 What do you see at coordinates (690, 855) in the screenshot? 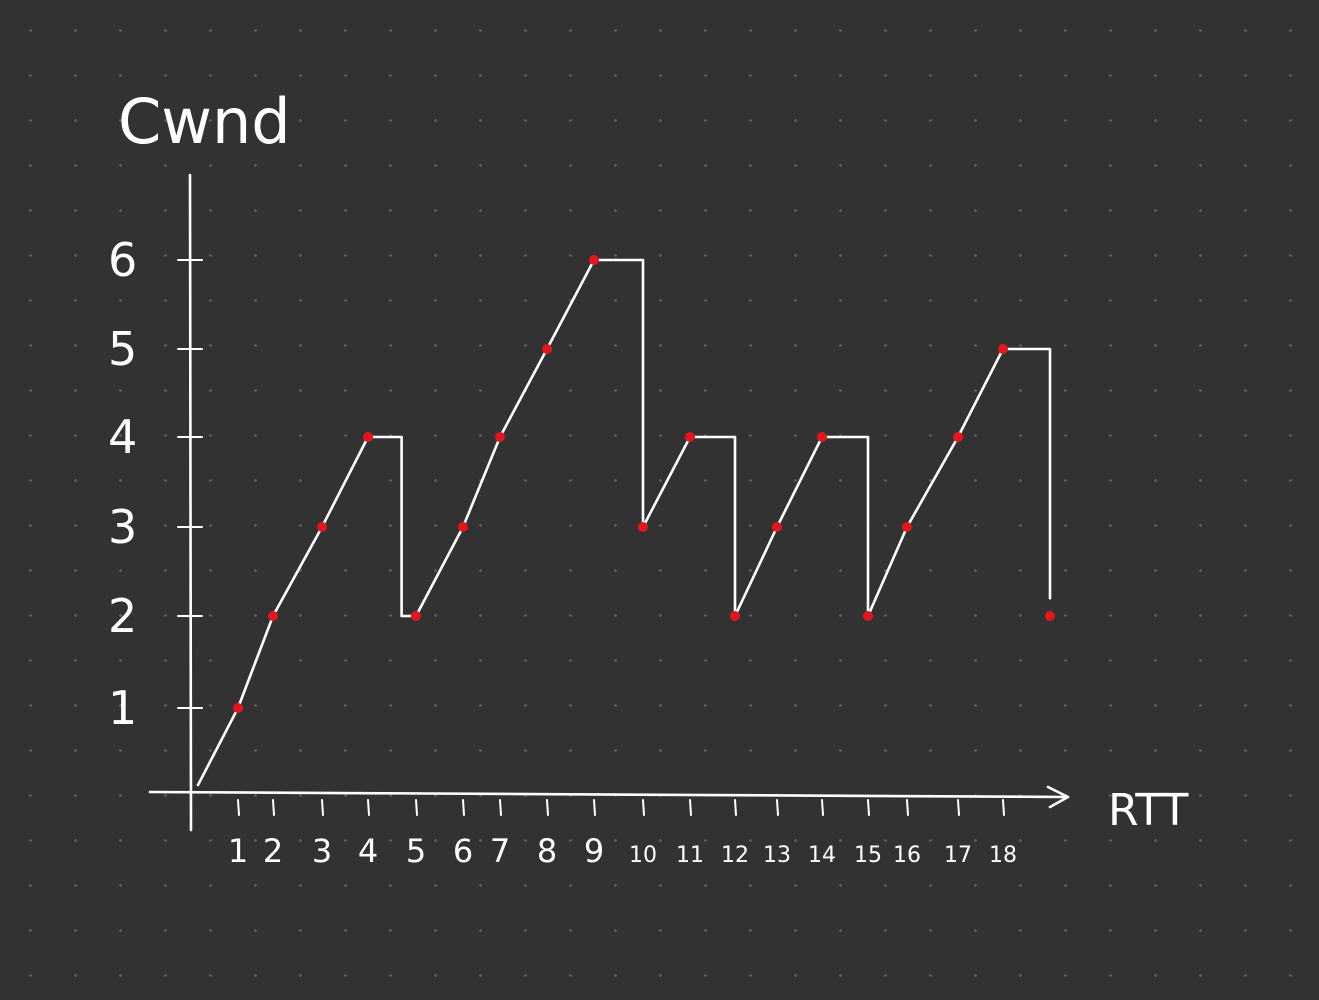
I see `x-tick-label: 11` at bounding box center [690, 855].